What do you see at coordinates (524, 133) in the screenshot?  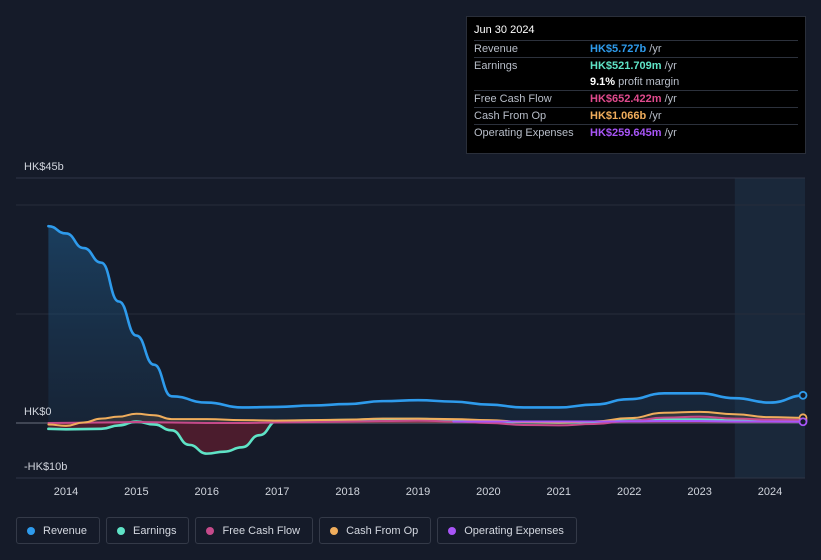 I see `tooltip-label: Operating Expenses` at bounding box center [524, 133].